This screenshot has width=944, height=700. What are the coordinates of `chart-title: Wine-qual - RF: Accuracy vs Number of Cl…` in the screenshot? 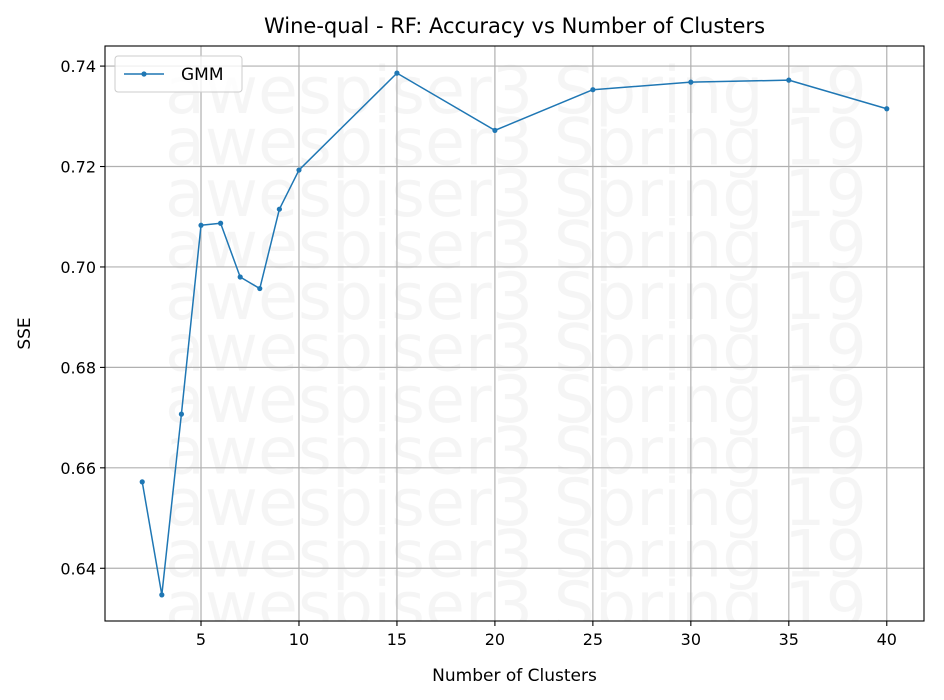 It's located at (514, 26).